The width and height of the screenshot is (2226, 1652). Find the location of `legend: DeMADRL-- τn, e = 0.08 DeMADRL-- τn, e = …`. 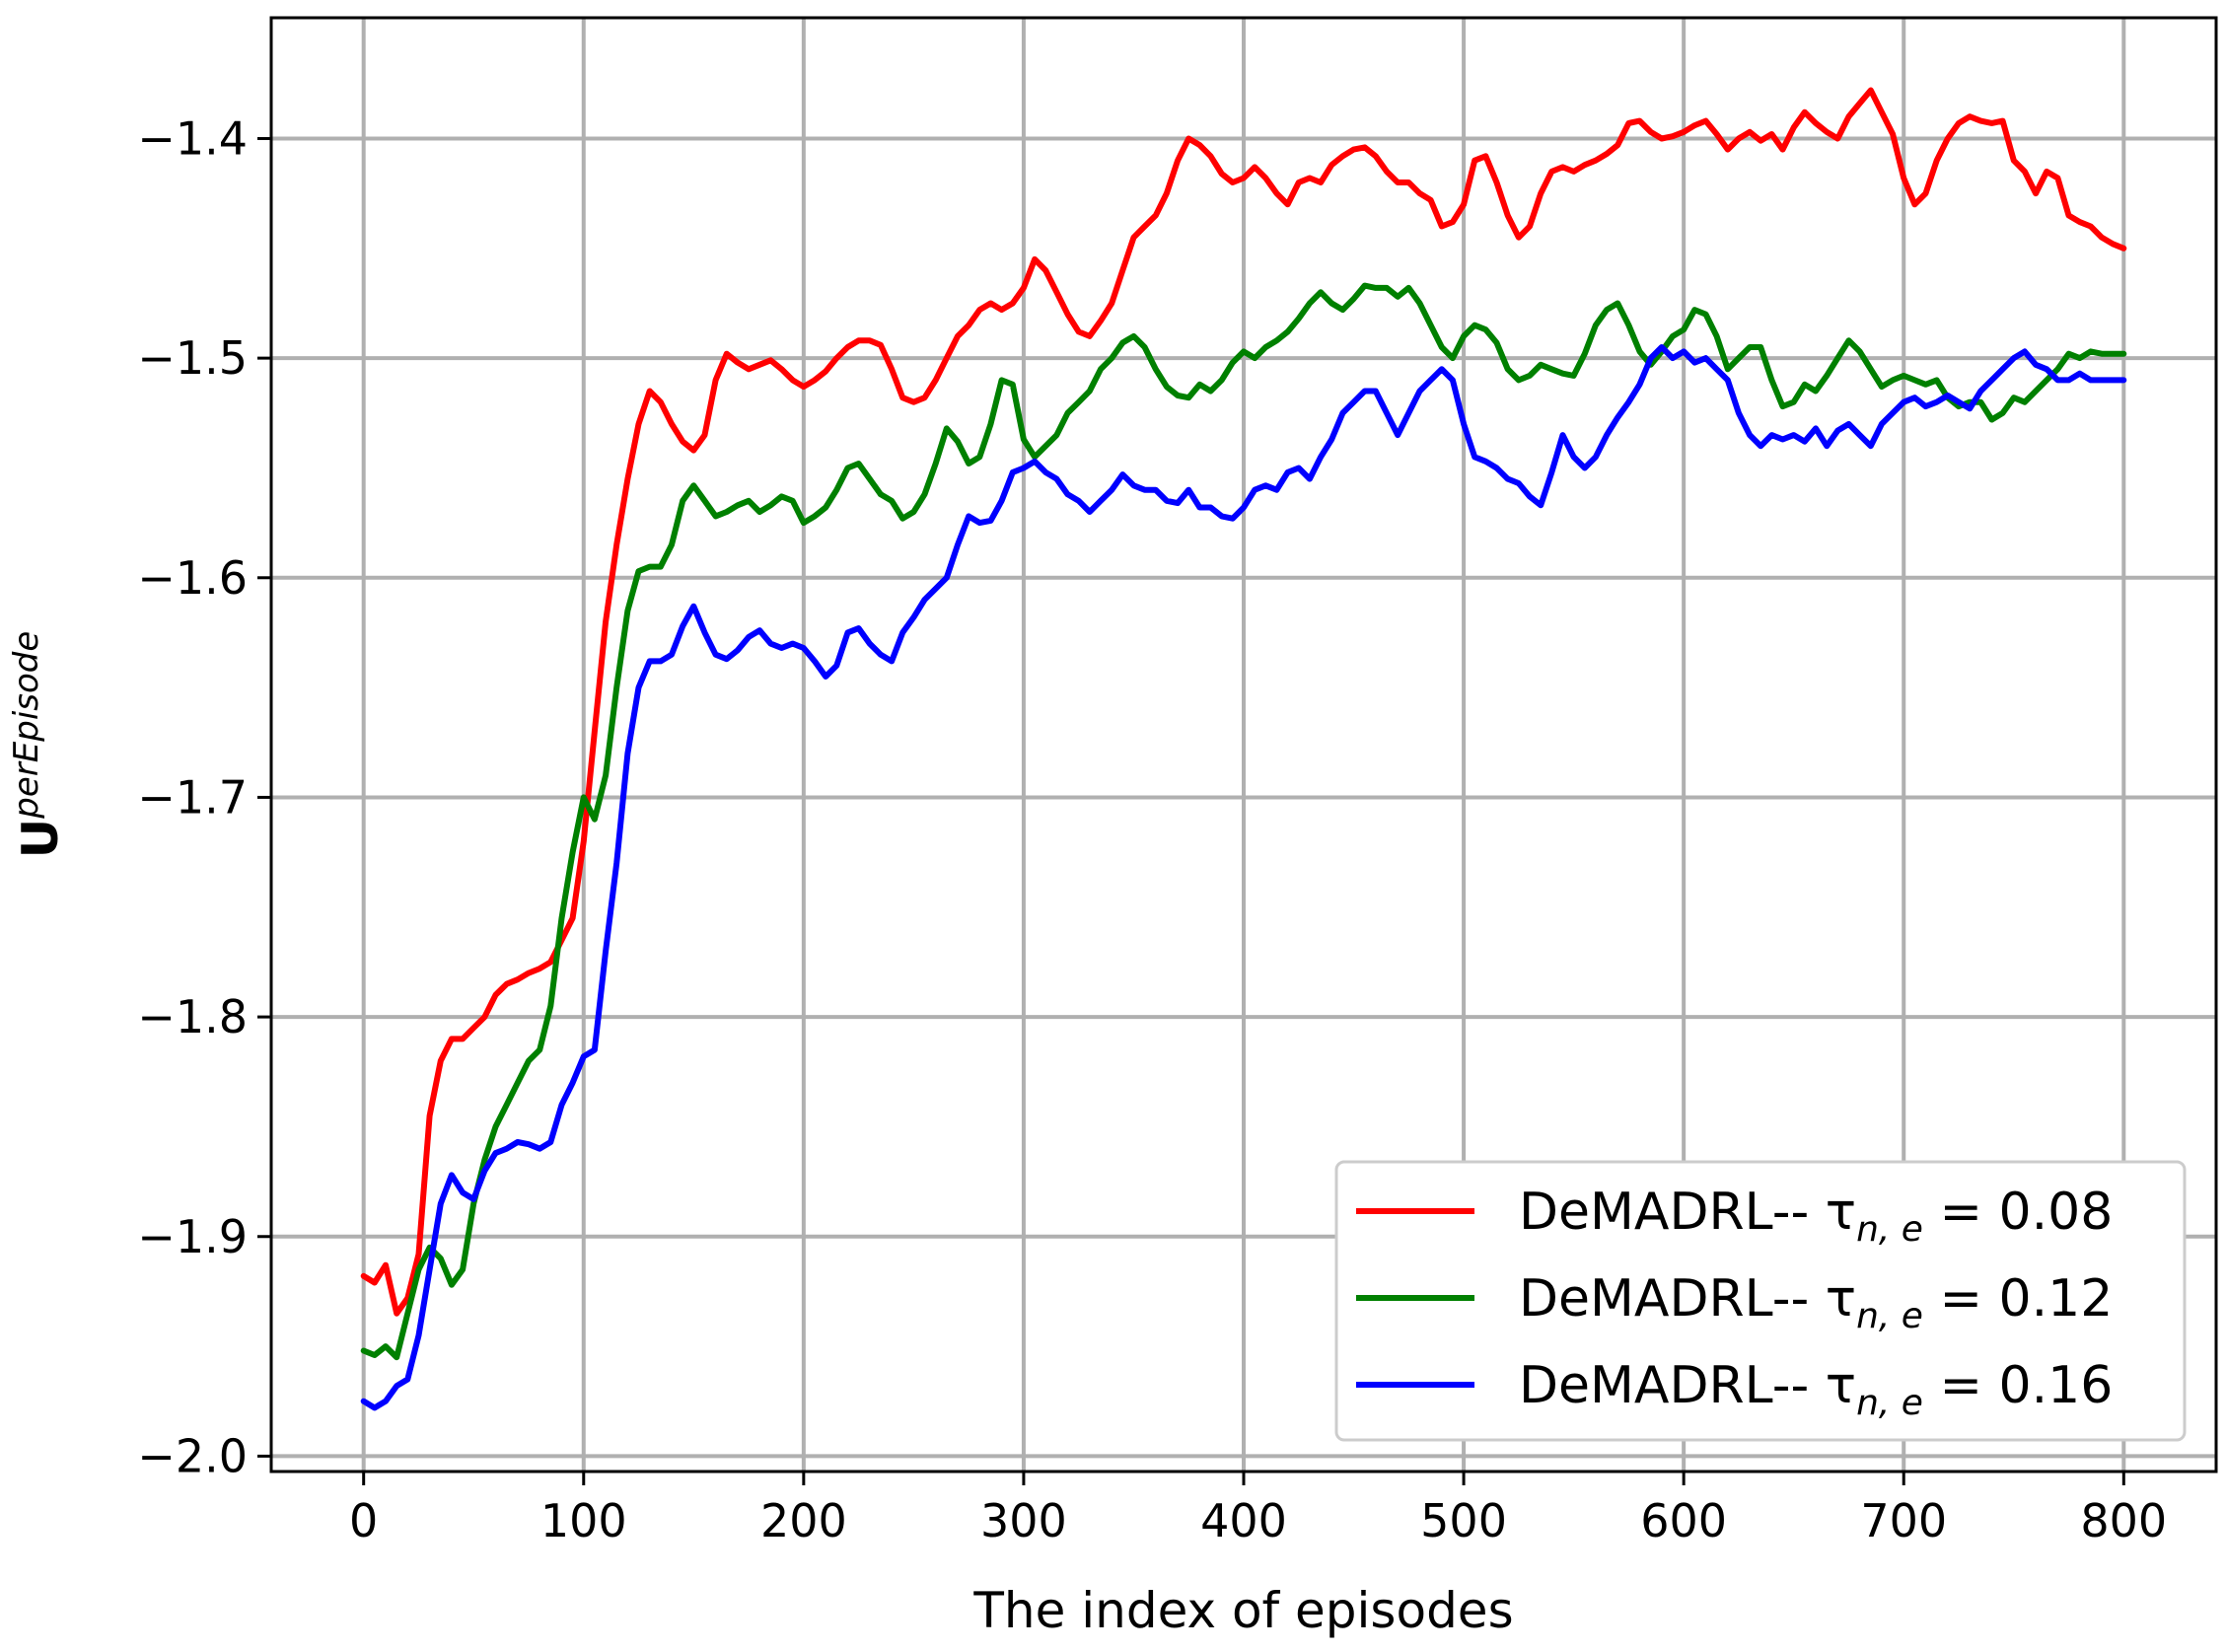

legend: DeMADRL-- τn, e = 0.08 DeMADRL-- τn, e = … is located at coordinates (1761, 1301).